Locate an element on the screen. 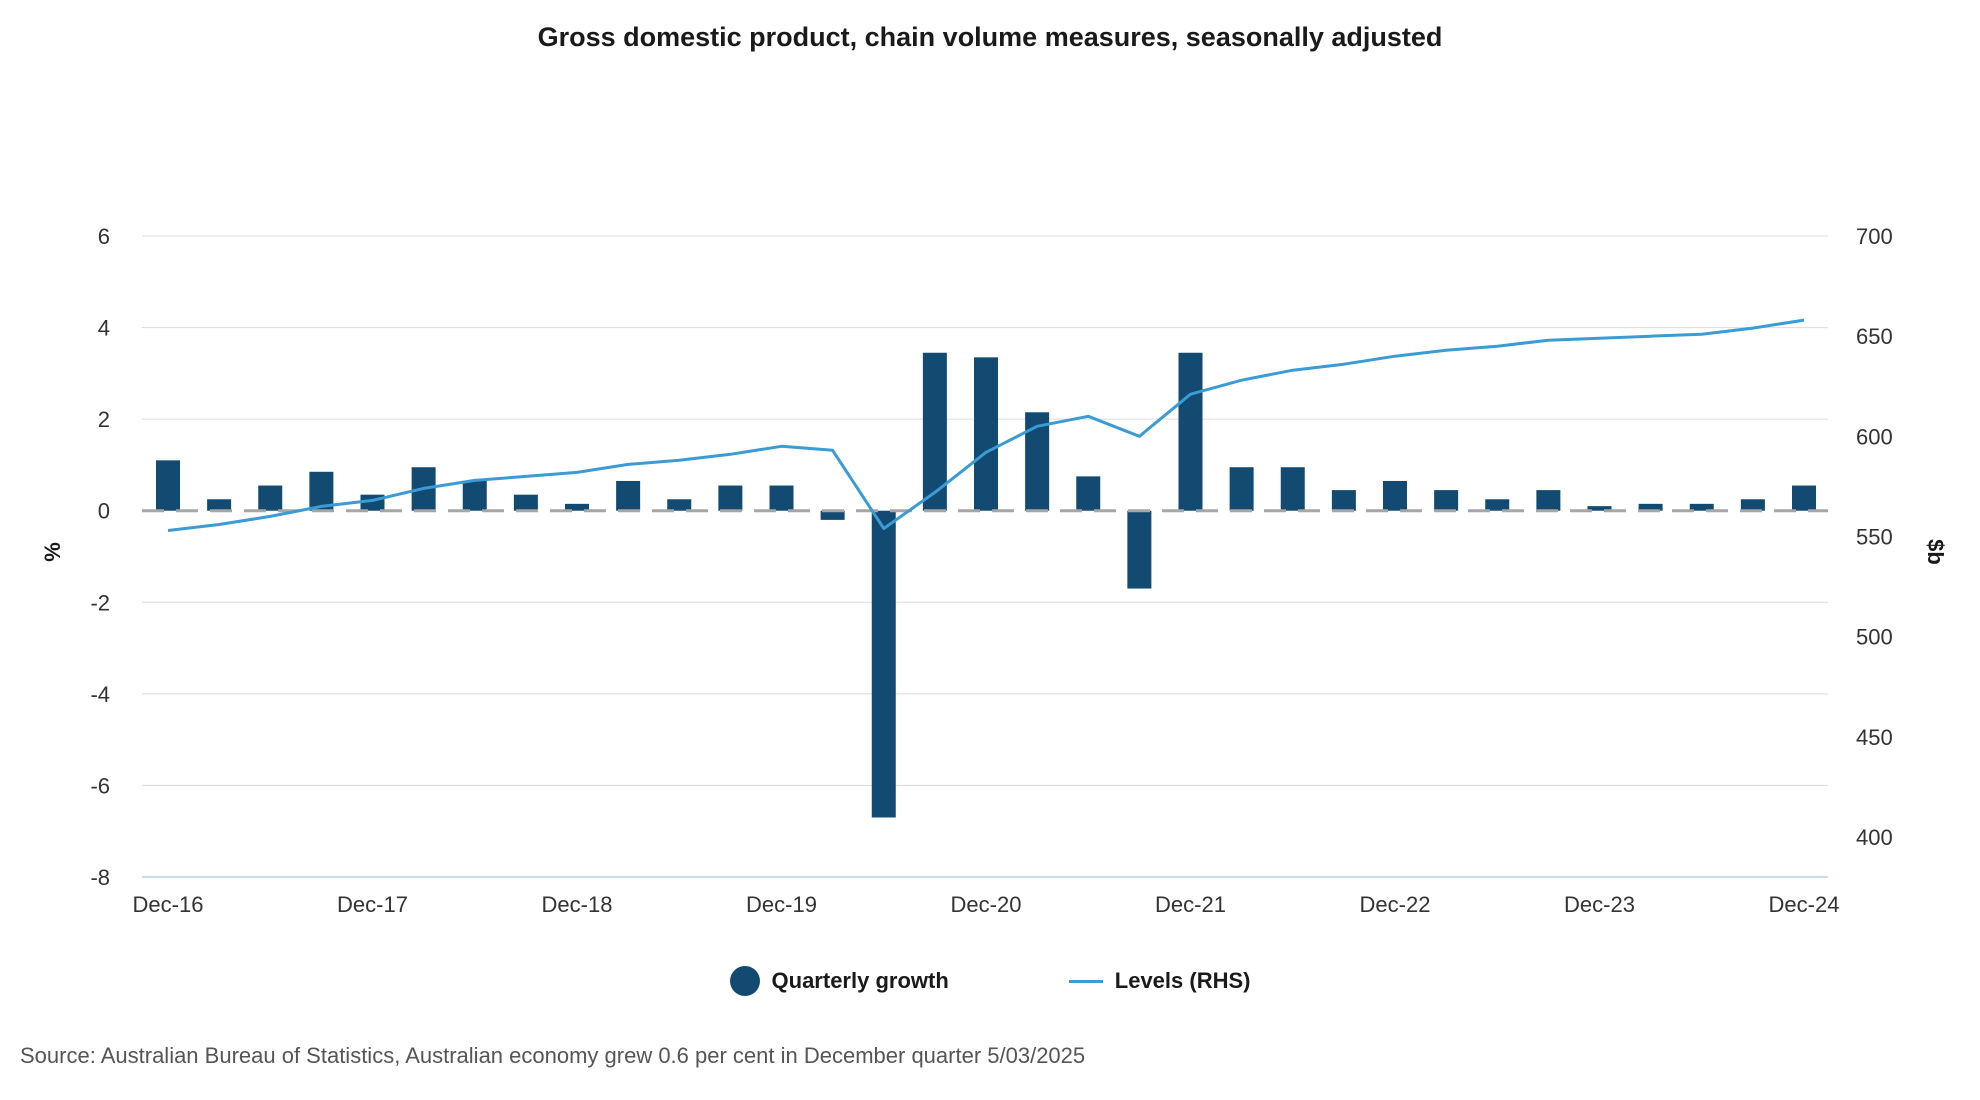 The width and height of the screenshot is (1980, 1100). legend: Quarterly growth Levels (RHS) is located at coordinates (990, 981).